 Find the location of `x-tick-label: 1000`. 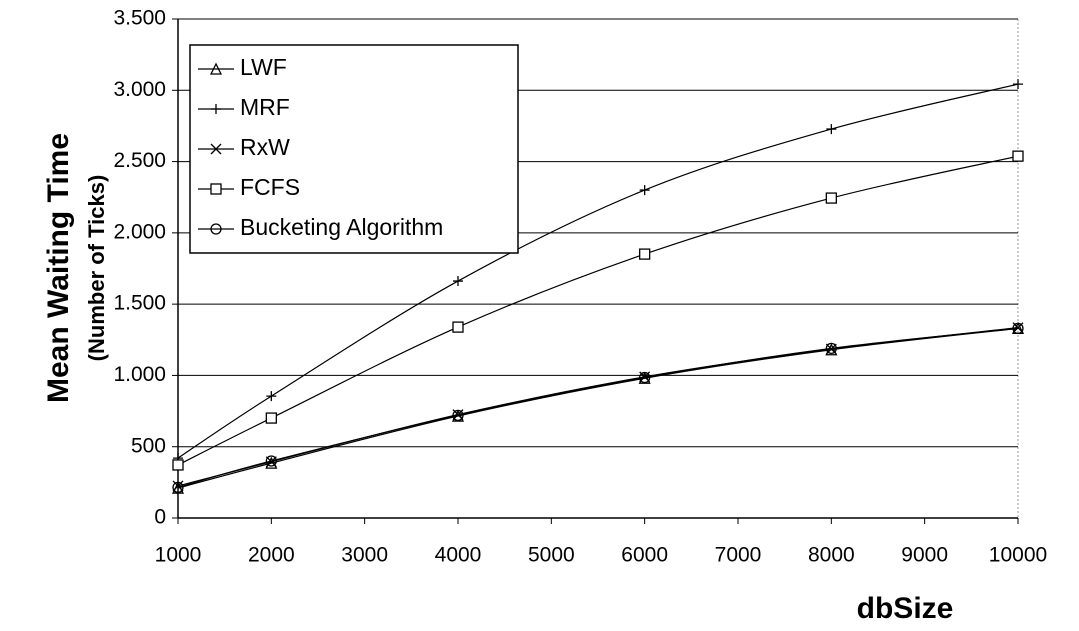

x-tick-label: 1000 is located at coordinates (178, 555).